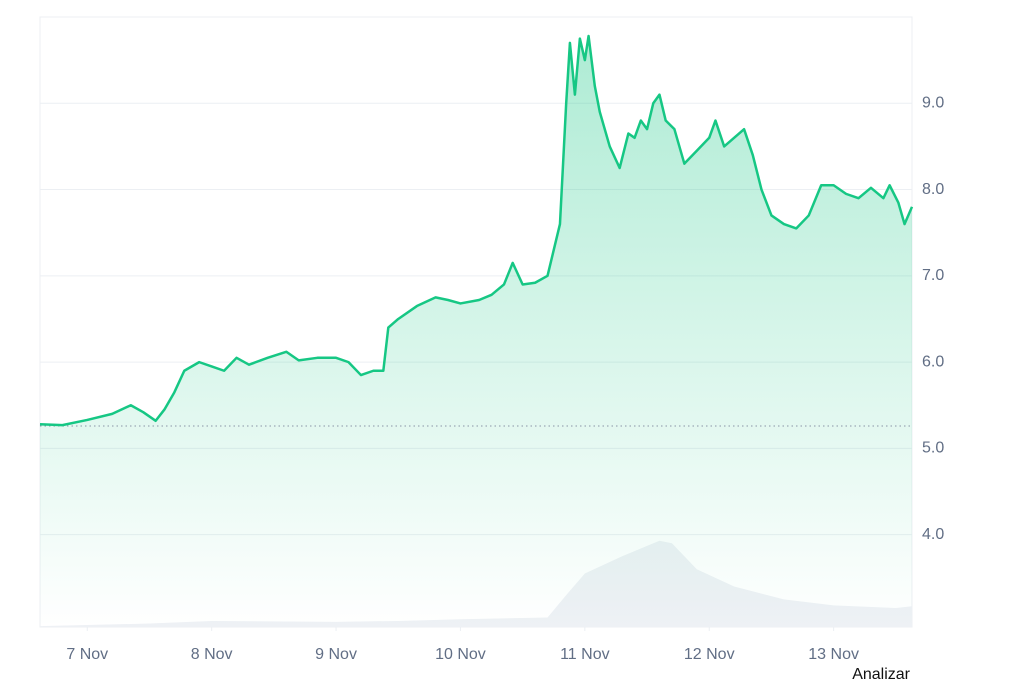 The image size is (1024, 683). What do you see at coordinates (933, 361) in the screenshot?
I see `y-tick-label: 6.0` at bounding box center [933, 361].